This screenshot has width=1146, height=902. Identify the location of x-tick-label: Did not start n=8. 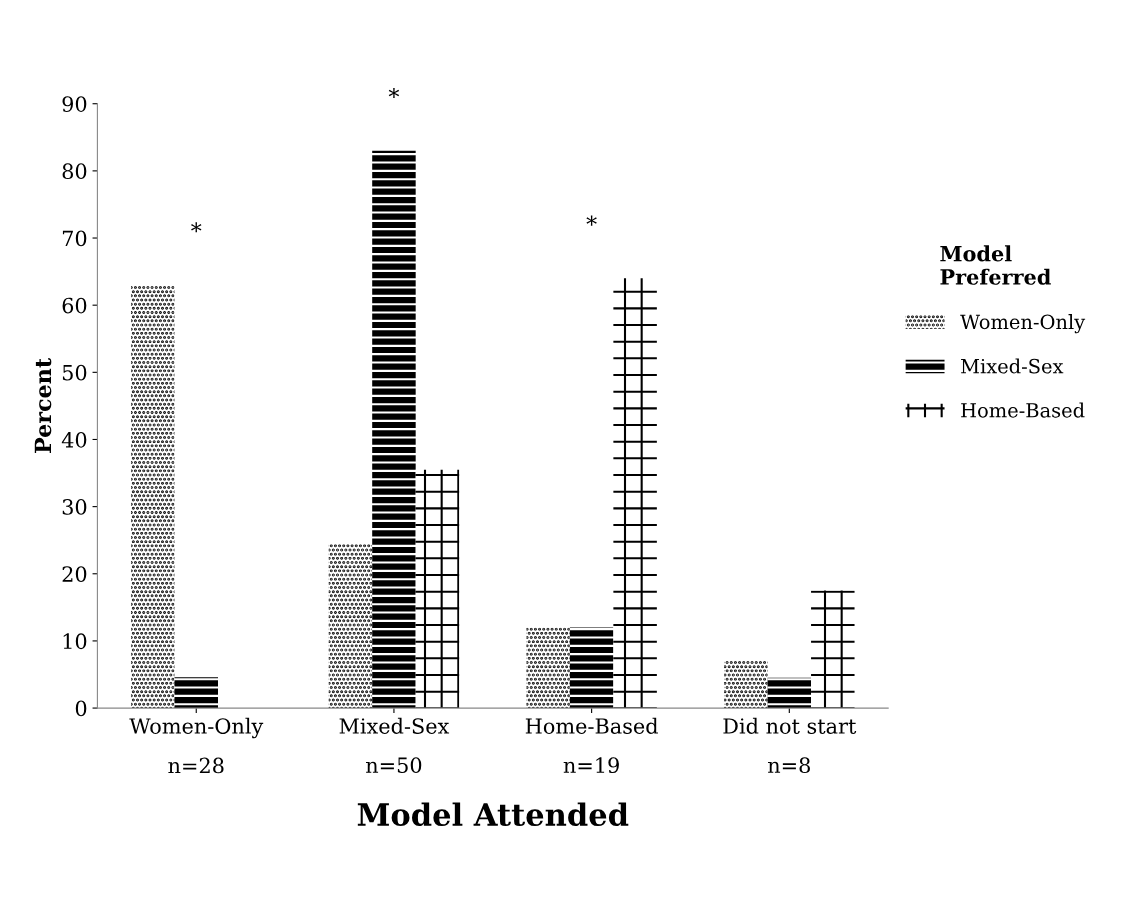
(790, 745).